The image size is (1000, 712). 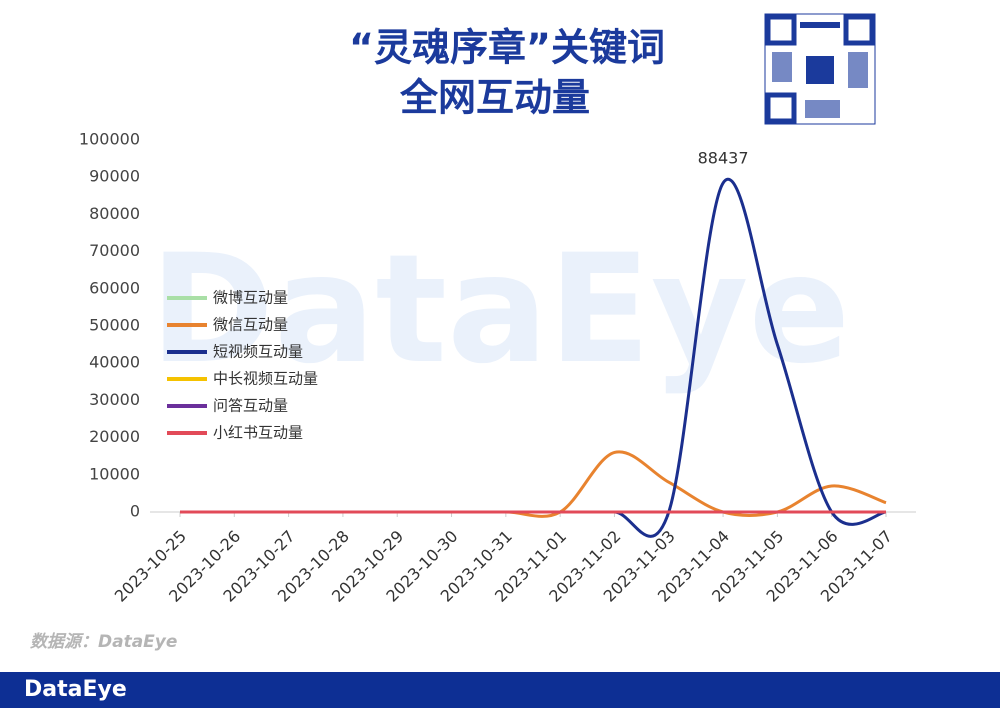 I want to click on data-label: 88437, so click(x=723, y=158).